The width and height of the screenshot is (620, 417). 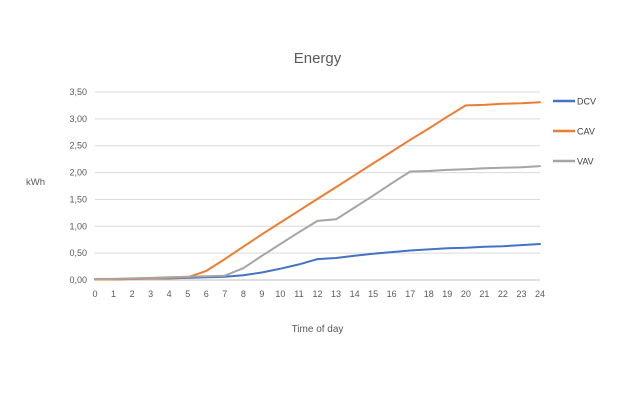 I want to click on y-tick-label: 3,50, so click(x=78, y=92).